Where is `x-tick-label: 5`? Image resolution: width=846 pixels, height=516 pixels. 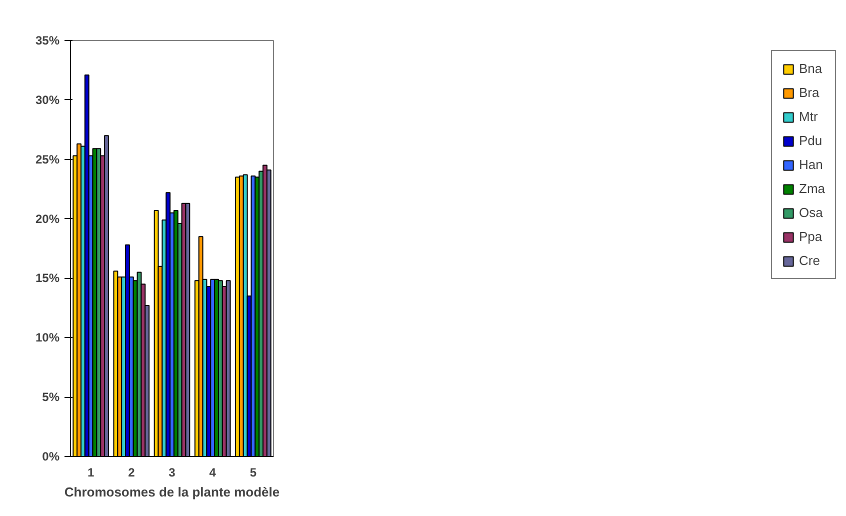 x-tick-label: 5 is located at coordinates (253, 473).